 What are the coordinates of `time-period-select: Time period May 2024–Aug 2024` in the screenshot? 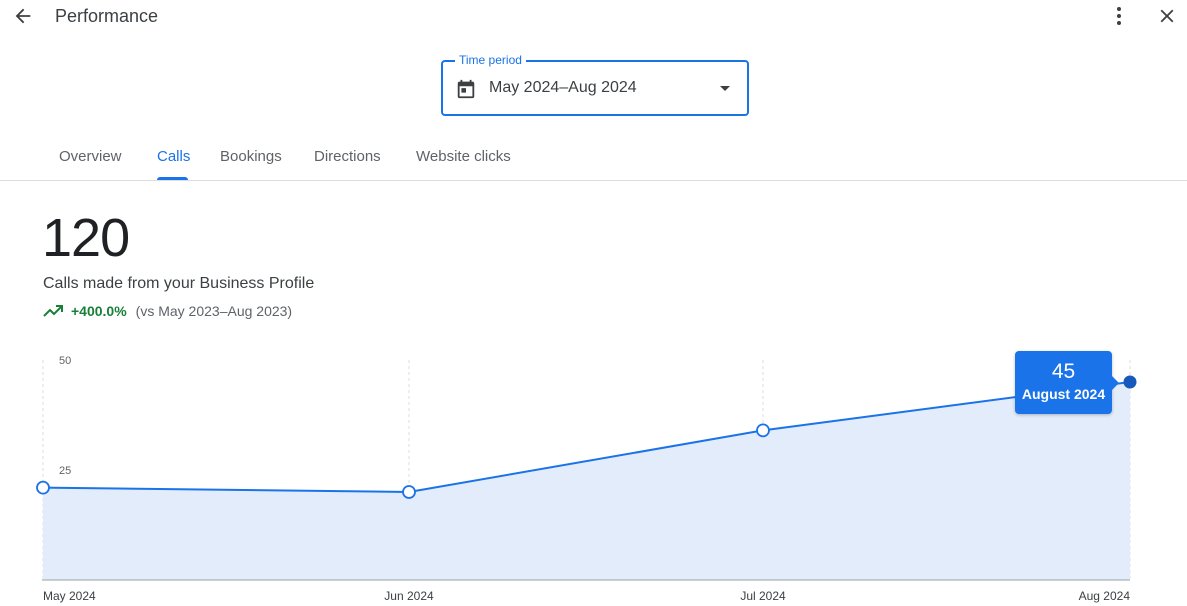 It's located at (595, 84).